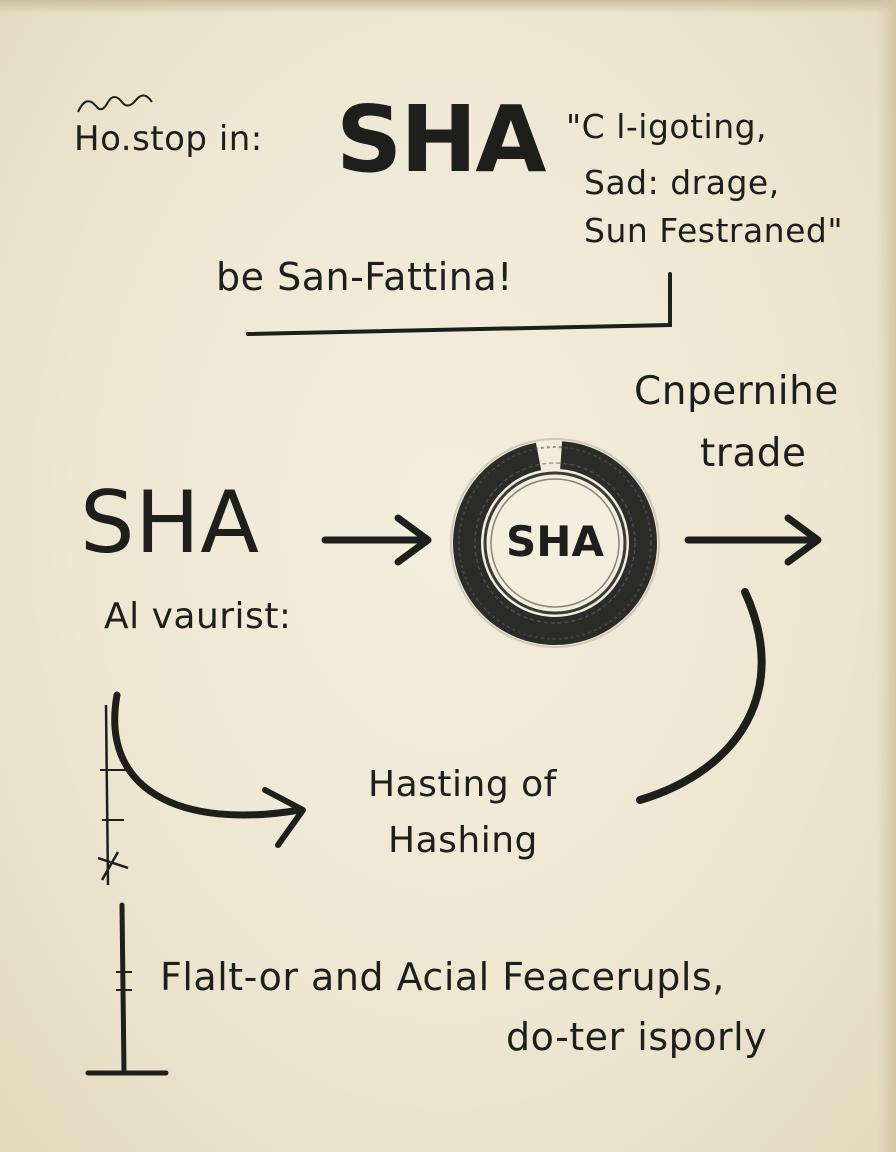 This screenshot has height=1152, width=896. I want to click on underline-bracket, so click(459, 304).